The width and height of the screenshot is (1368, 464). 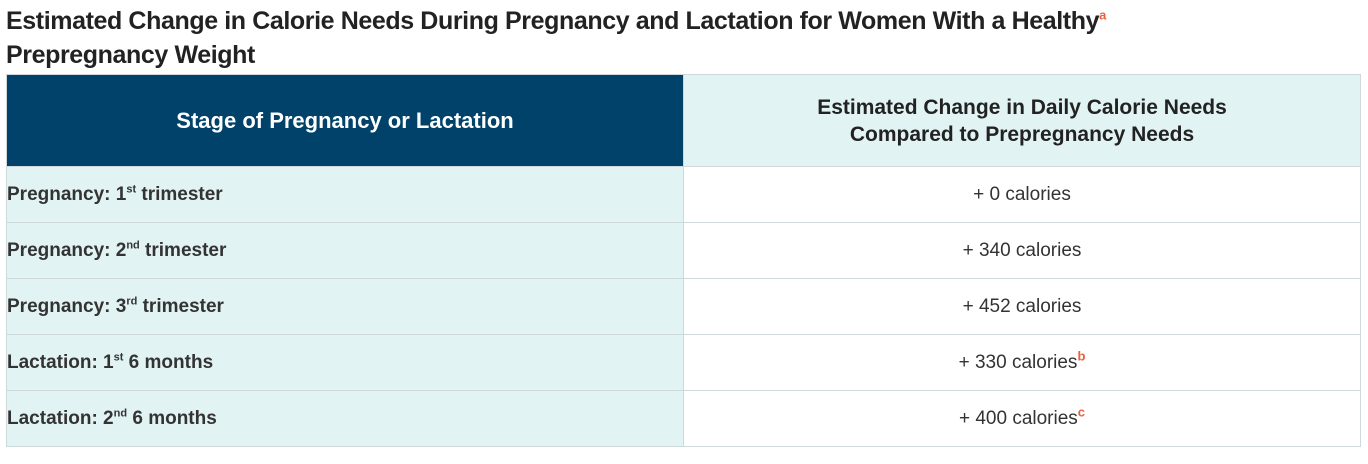 I want to click on value-footnote-marker: c, so click(x=1081, y=412).